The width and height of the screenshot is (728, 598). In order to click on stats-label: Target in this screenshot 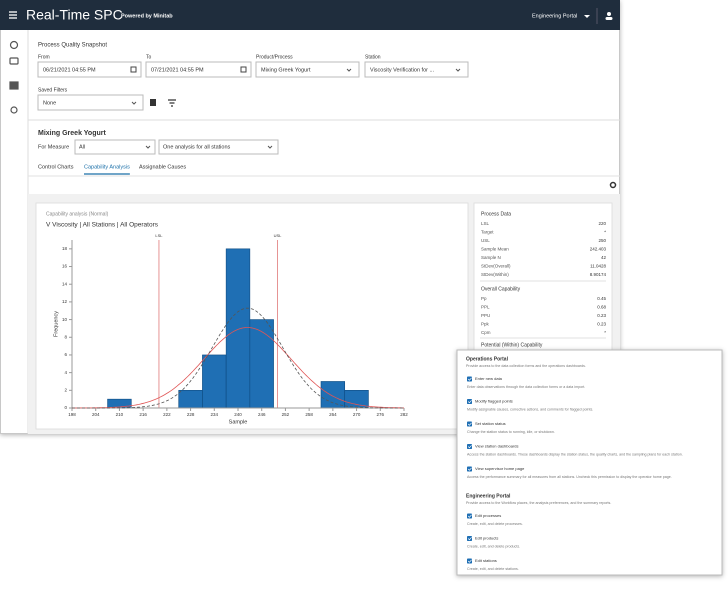, I will do `click(487, 232)`.